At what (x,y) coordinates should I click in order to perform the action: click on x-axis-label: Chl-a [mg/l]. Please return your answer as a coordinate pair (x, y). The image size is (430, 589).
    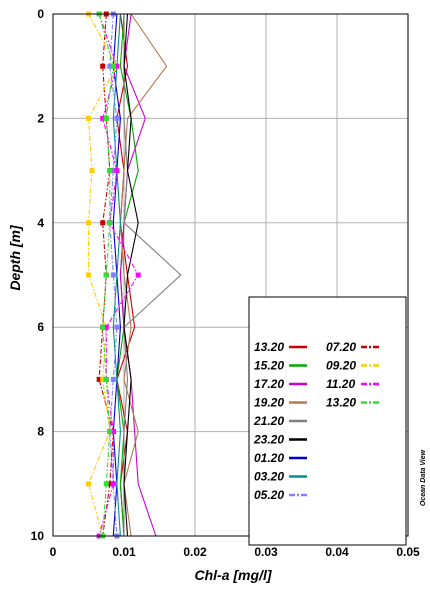
    Looking at the image, I should click on (234, 575).